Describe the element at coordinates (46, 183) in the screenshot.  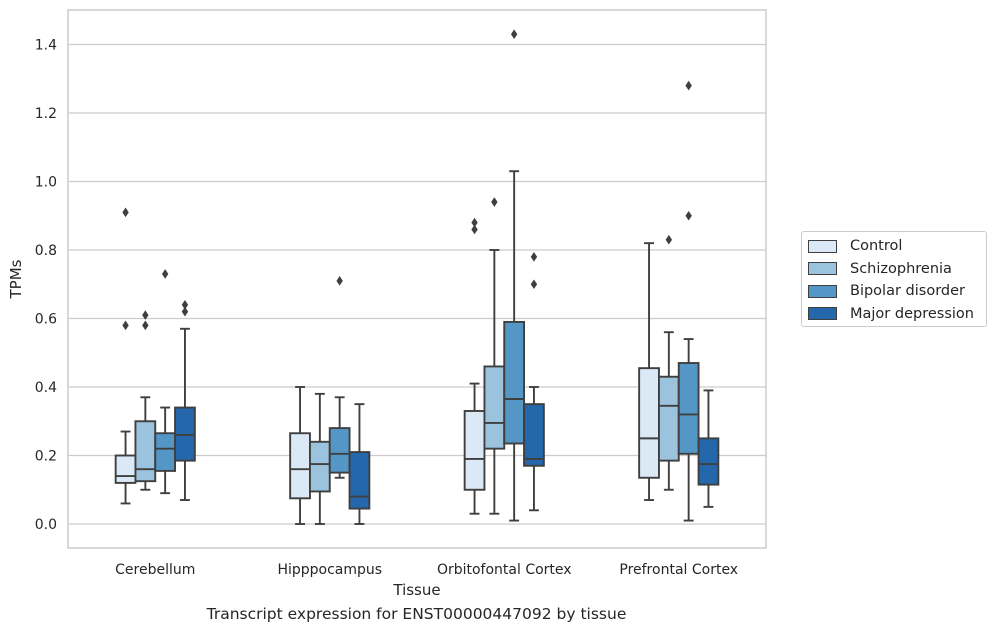
I see `y-tick-label: 1.0` at that location.